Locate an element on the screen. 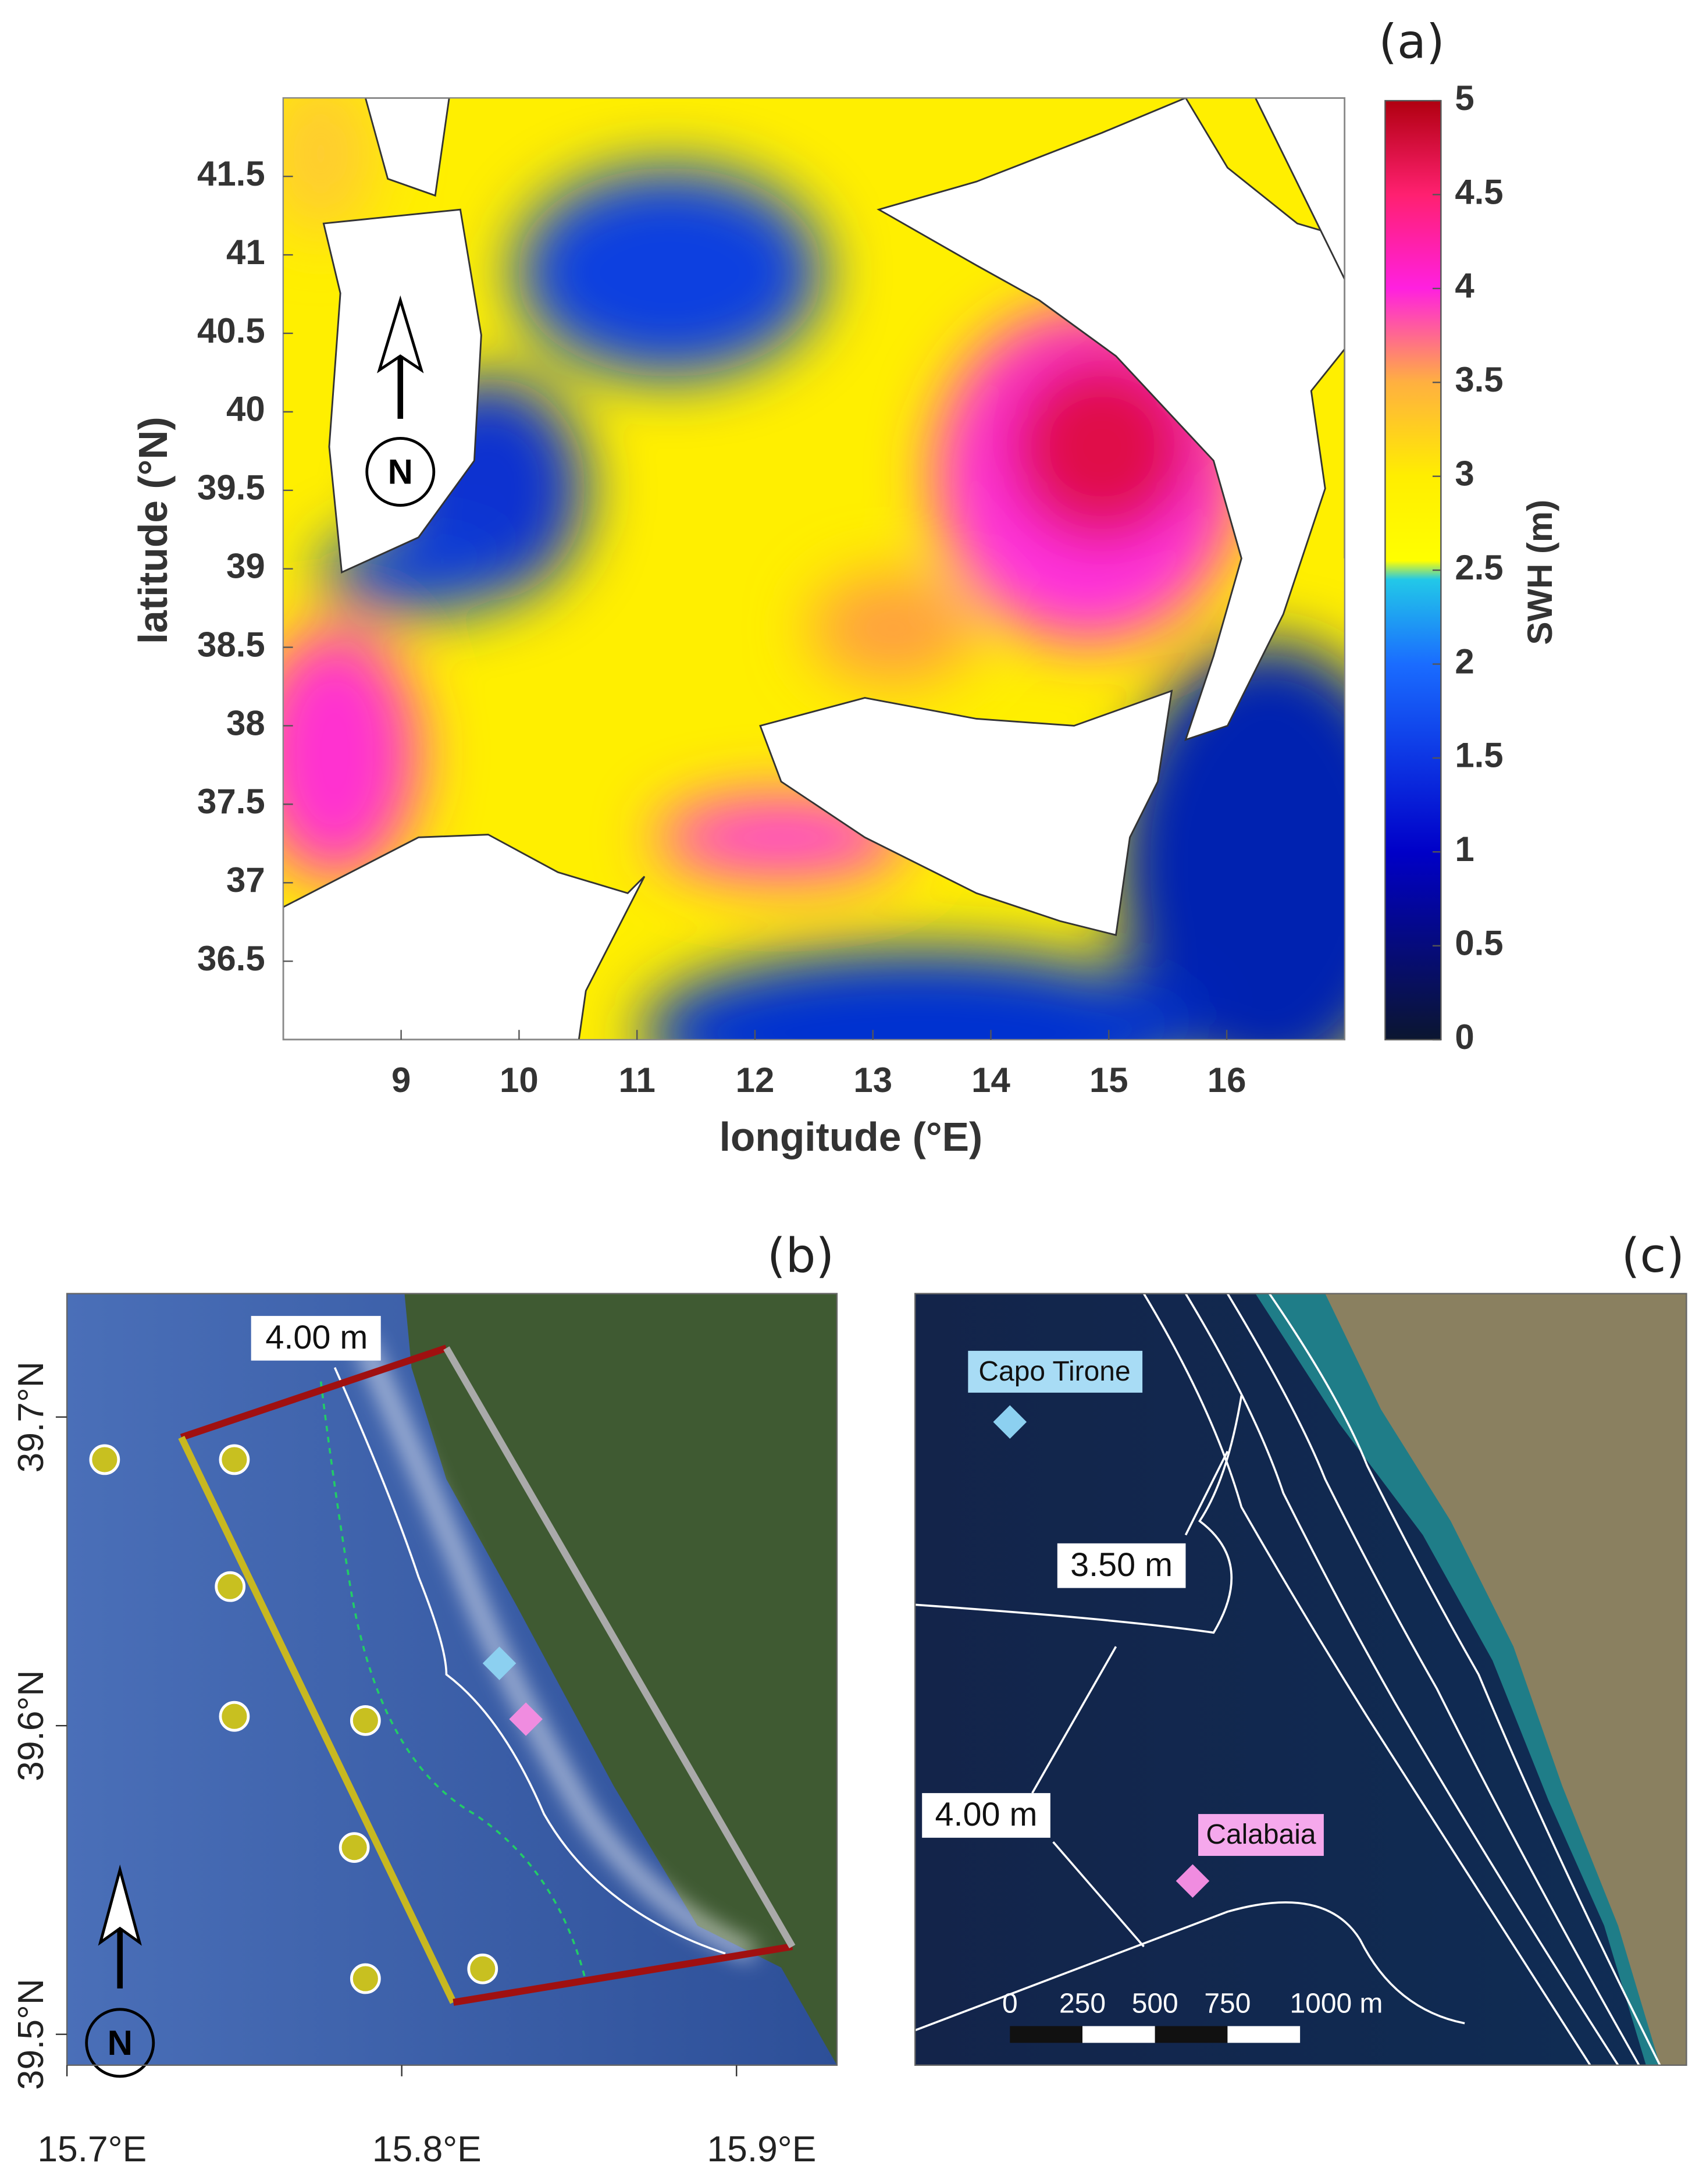 Image resolution: width=1699 pixels, height=2184 pixels. y-tick-label: 39 is located at coordinates (246, 566).